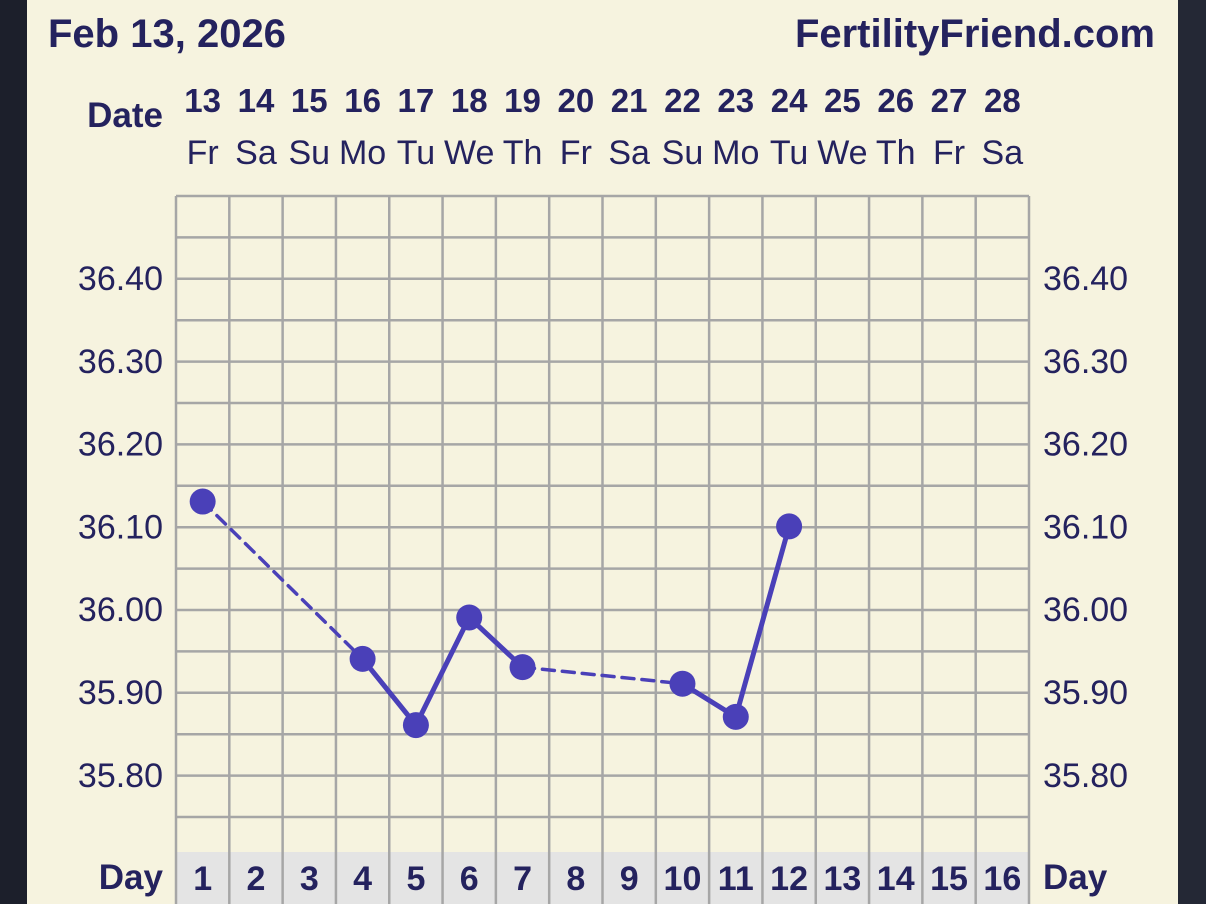  What do you see at coordinates (362, 100) in the screenshot?
I see `date-number: 16` at bounding box center [362, 100].